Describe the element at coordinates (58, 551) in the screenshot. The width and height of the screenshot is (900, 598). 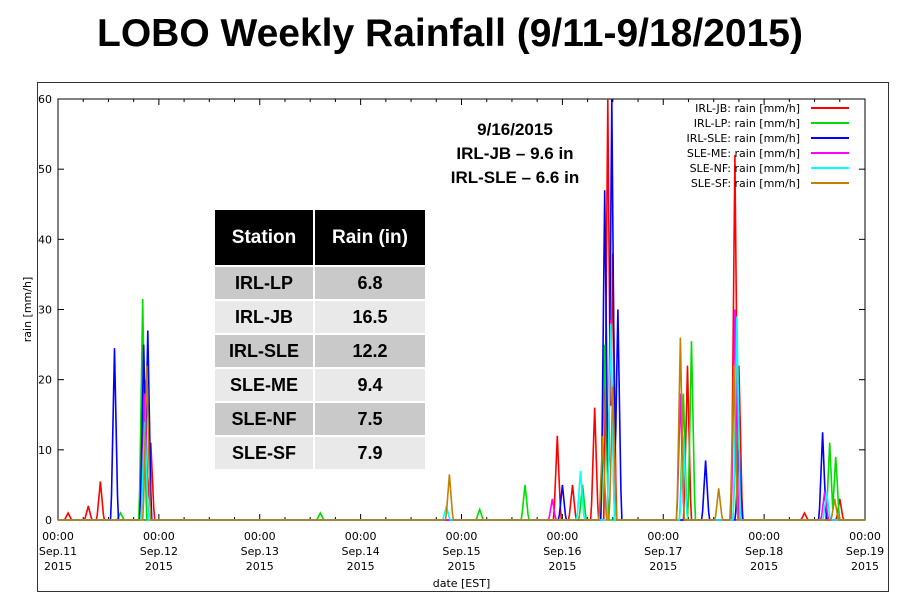
I see `x-tick-label: Sep.11` at that location.